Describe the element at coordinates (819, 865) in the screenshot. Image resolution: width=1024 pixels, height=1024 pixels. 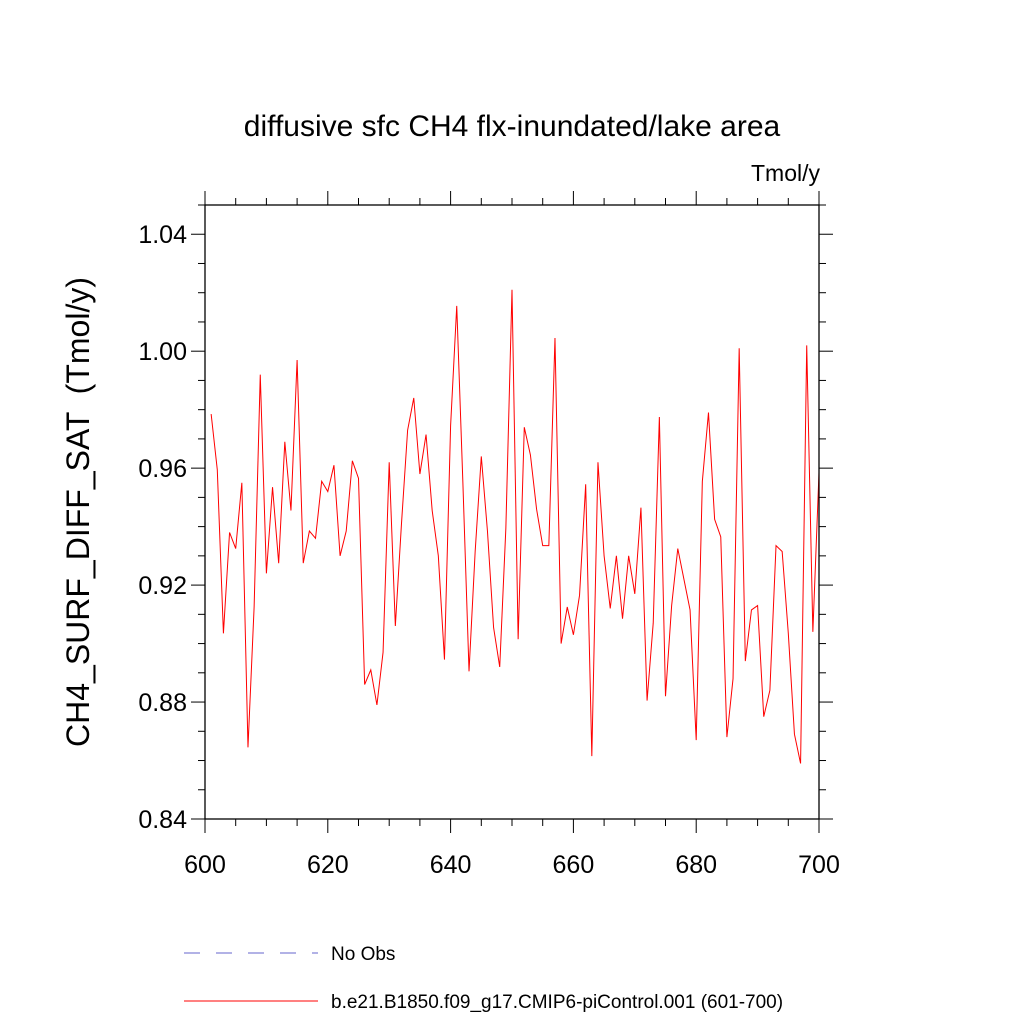
I see `x-tick-label: 700` at that location.